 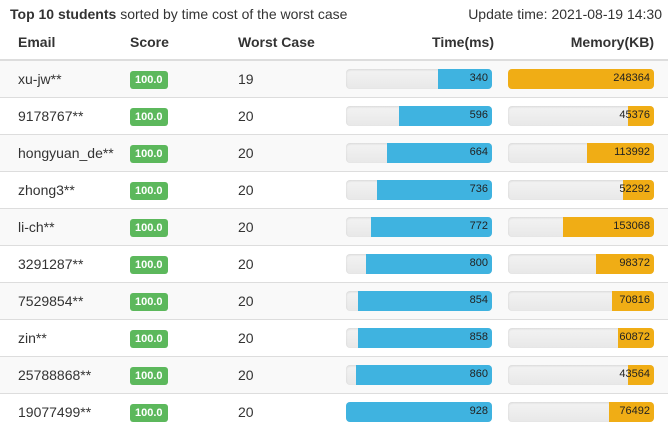 I want to click on time-cell: 860, so click(x=427, y=375).